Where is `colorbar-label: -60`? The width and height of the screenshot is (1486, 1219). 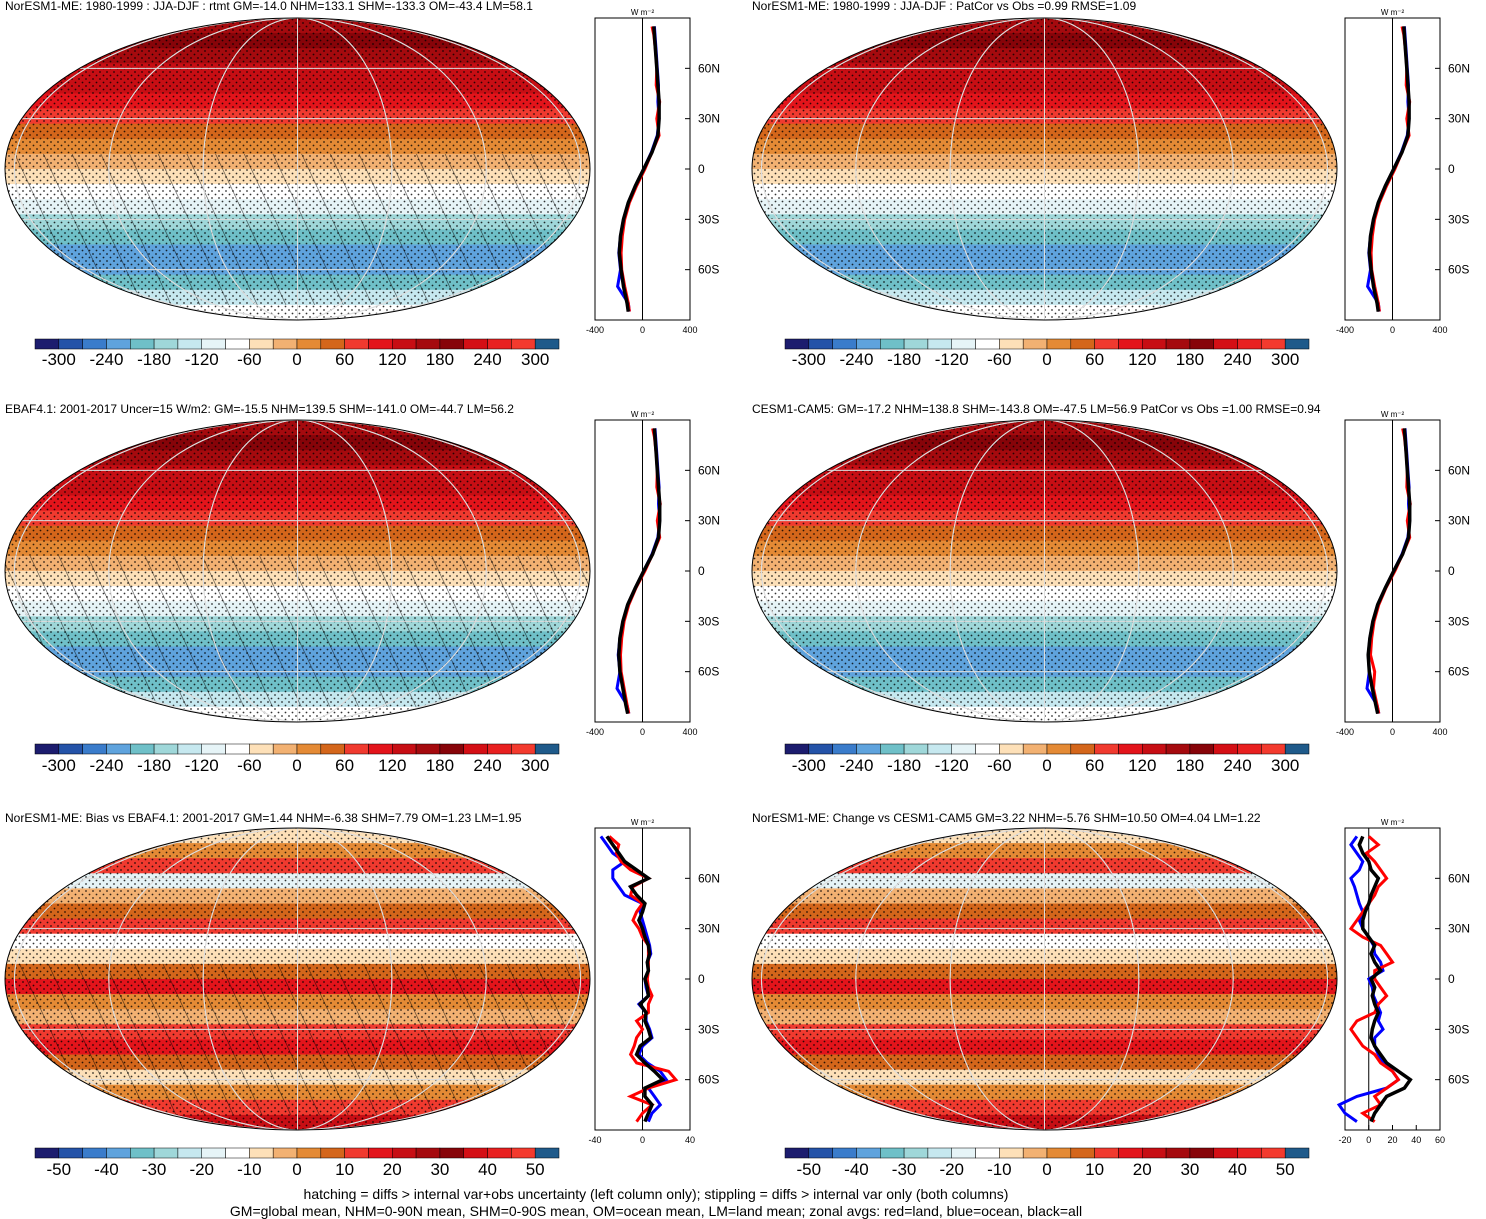
colorbar-label: -60 is located at coordinates (249, 359).